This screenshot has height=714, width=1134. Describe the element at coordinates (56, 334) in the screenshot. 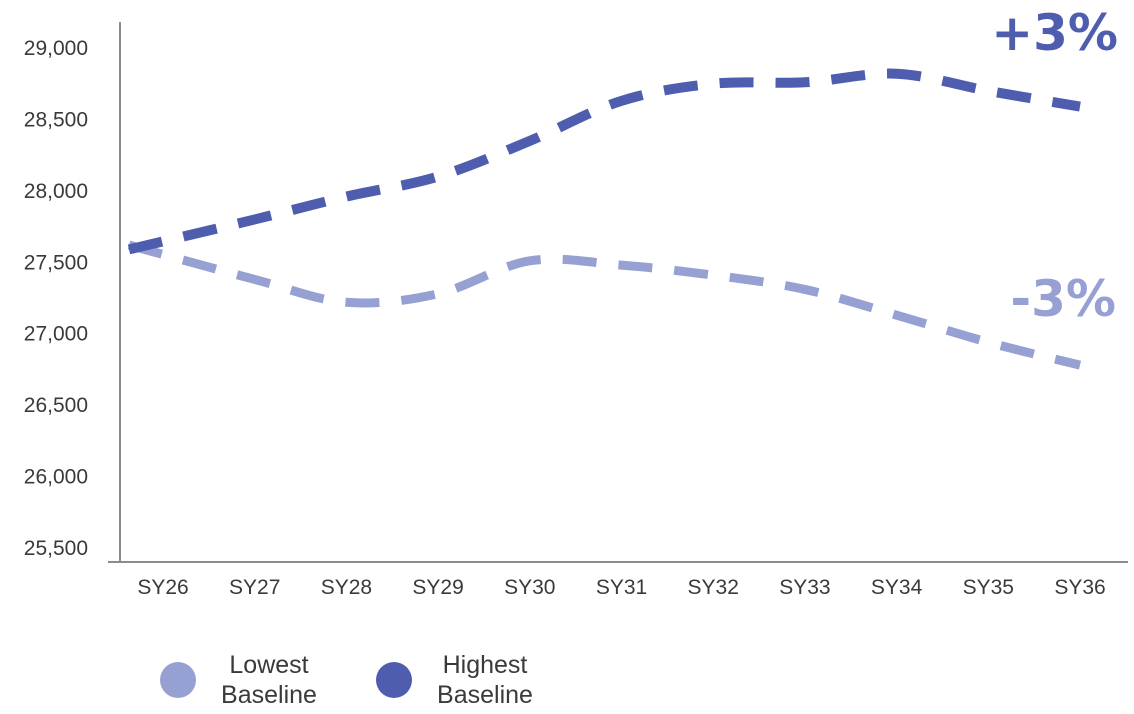

I see `y-tick-label: 27,000` at that location.